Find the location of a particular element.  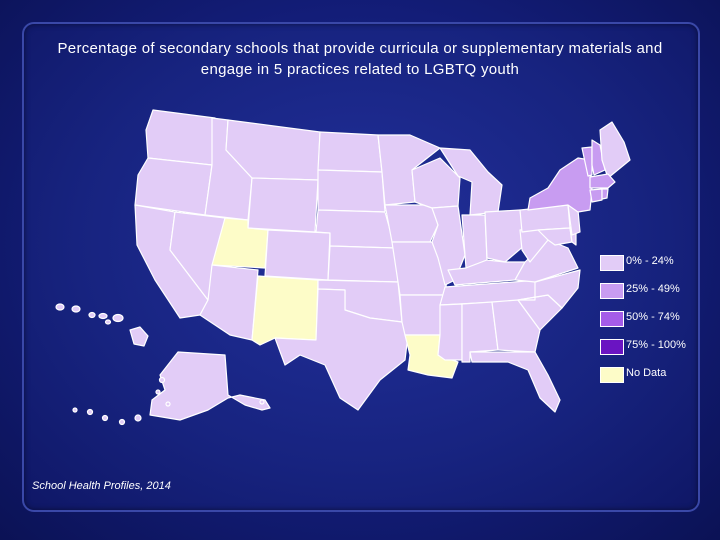

alaska-islands is located at coordinates (168, 401).